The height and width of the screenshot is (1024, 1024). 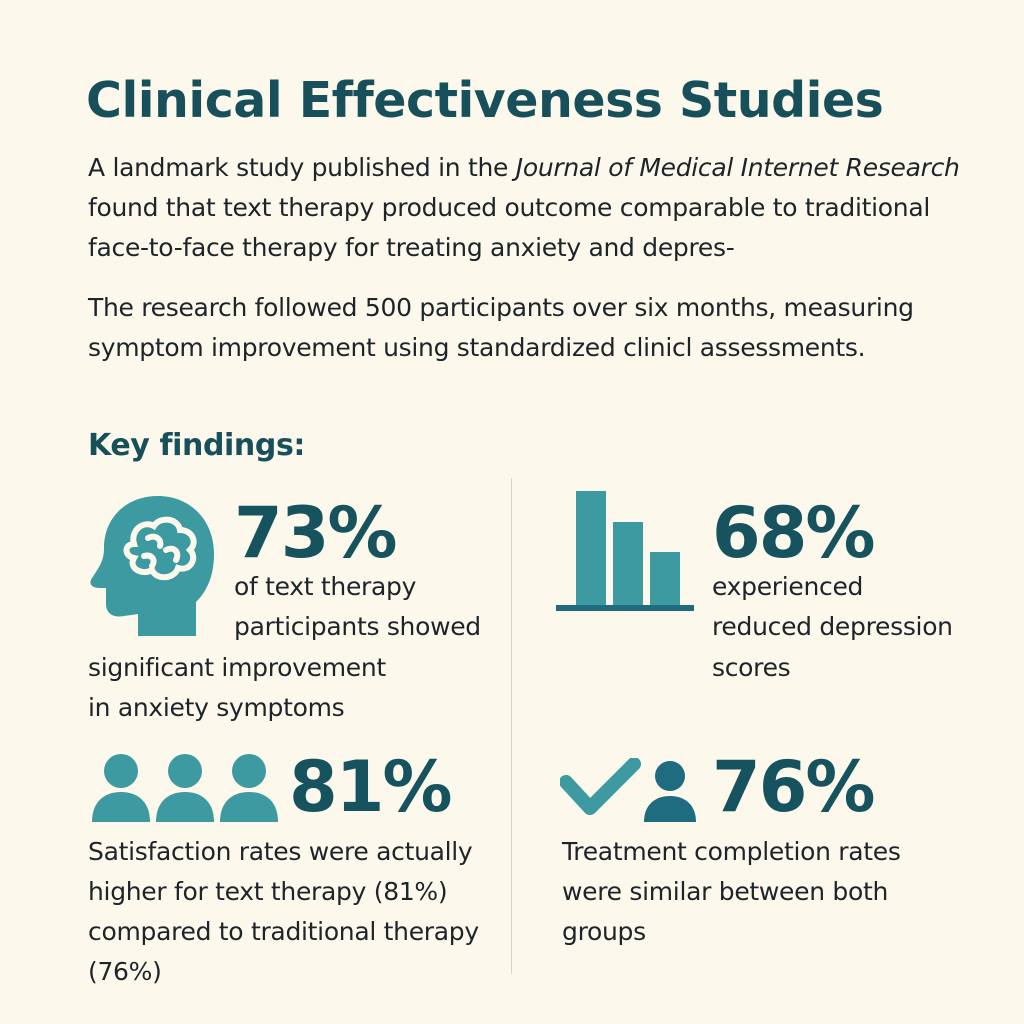 What do you see at coordinates (604, 931) in the screenshot?
I see `finding-4-line-3: groups` at bounding box center [604, 931].